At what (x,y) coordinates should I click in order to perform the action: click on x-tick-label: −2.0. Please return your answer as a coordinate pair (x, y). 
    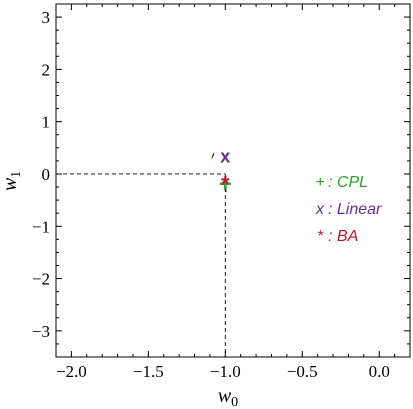
    Looking at the image, I should click on (71, 371).